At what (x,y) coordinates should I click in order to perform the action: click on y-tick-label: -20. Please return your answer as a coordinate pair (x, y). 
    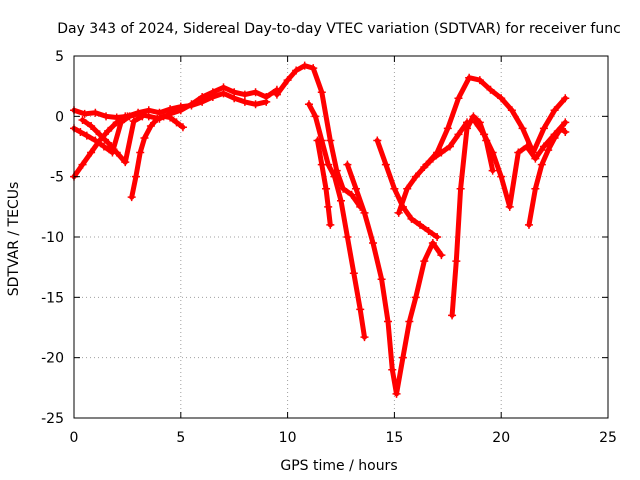
    Looking at the image, I should click on (52, 359).